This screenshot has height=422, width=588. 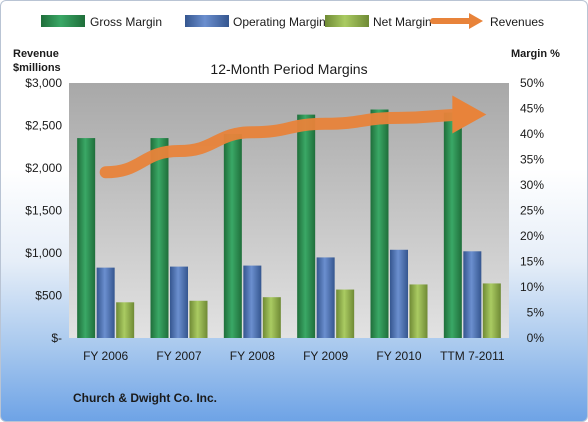 I want to click on chart-footer: Church & Dwight Co. Inc., so click(x=145, y=398).